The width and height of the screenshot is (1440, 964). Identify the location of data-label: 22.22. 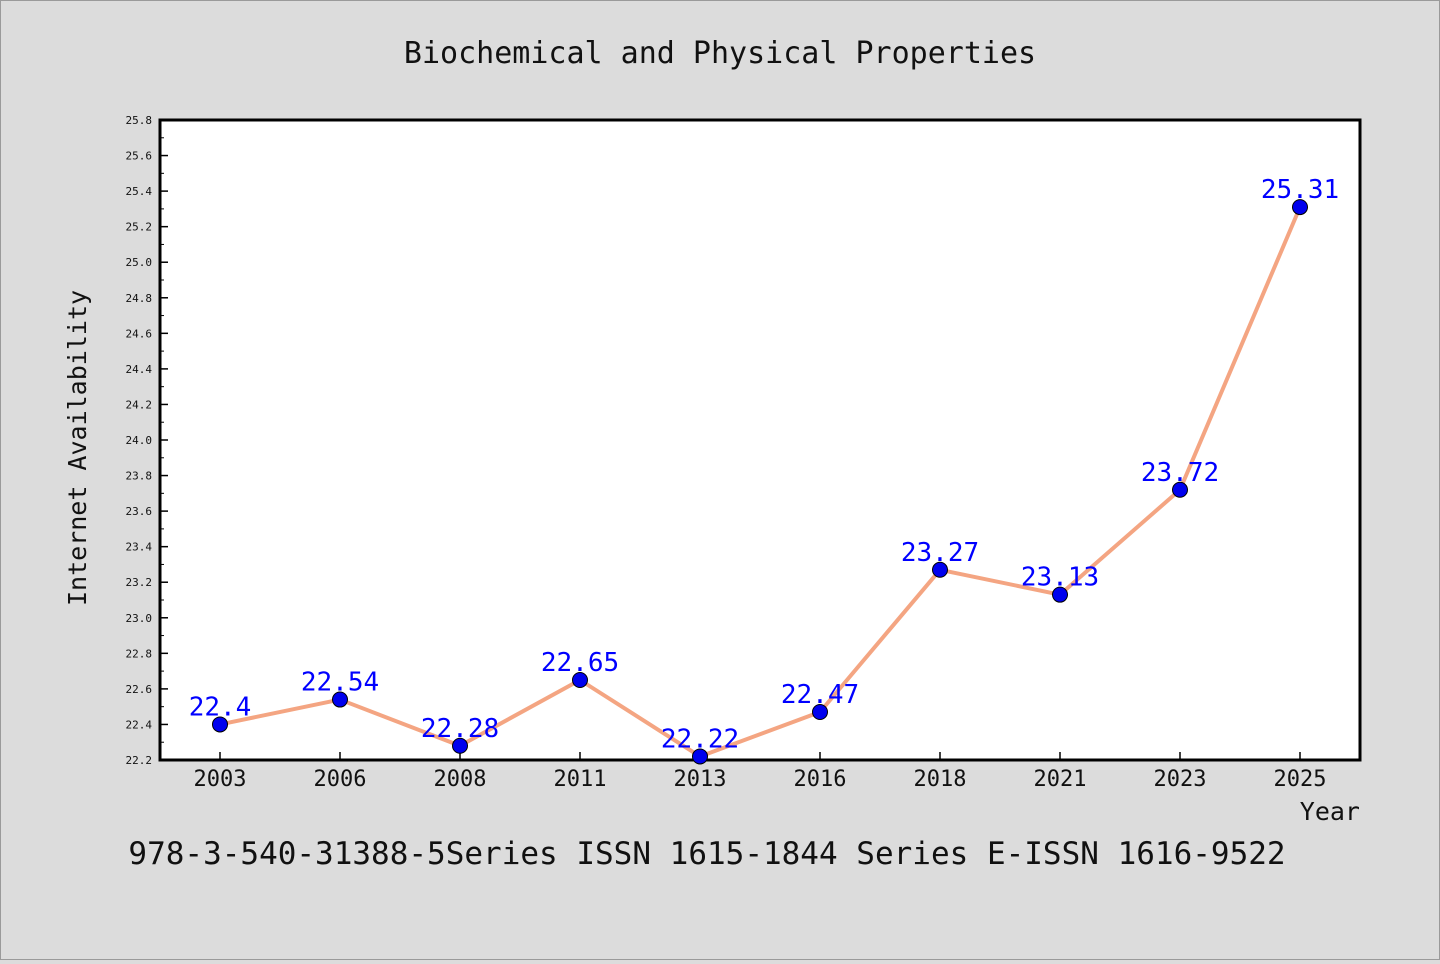
(700, 739).